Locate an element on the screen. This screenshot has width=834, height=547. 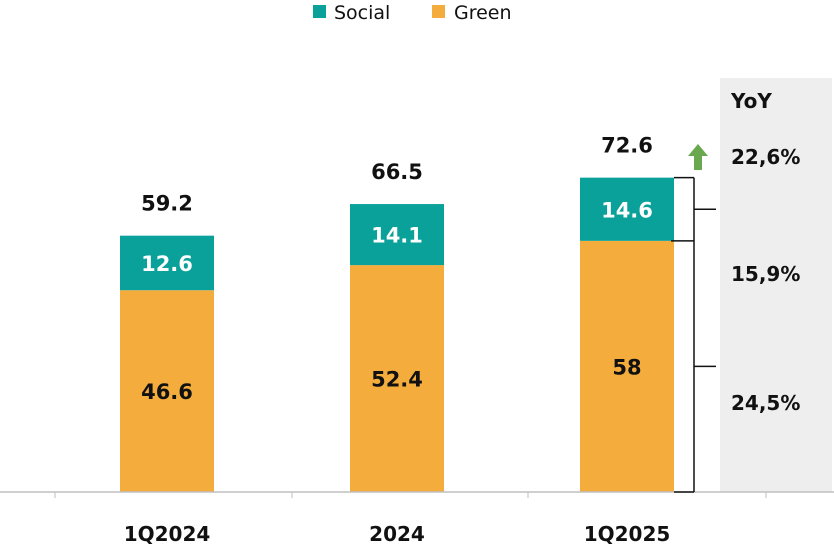
up-arrow-icon is located at coordinates (698, 157).